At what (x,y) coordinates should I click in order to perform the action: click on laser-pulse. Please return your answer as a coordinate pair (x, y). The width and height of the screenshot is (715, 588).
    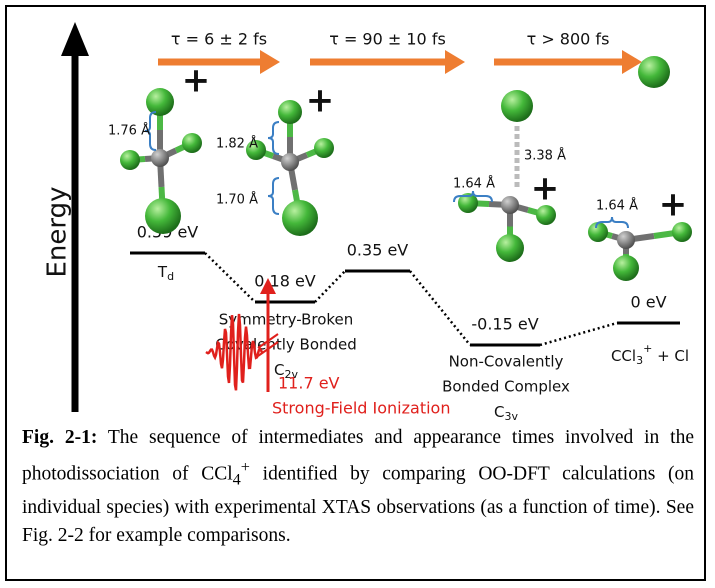
    Looking at the image, I should click on (234, 352).